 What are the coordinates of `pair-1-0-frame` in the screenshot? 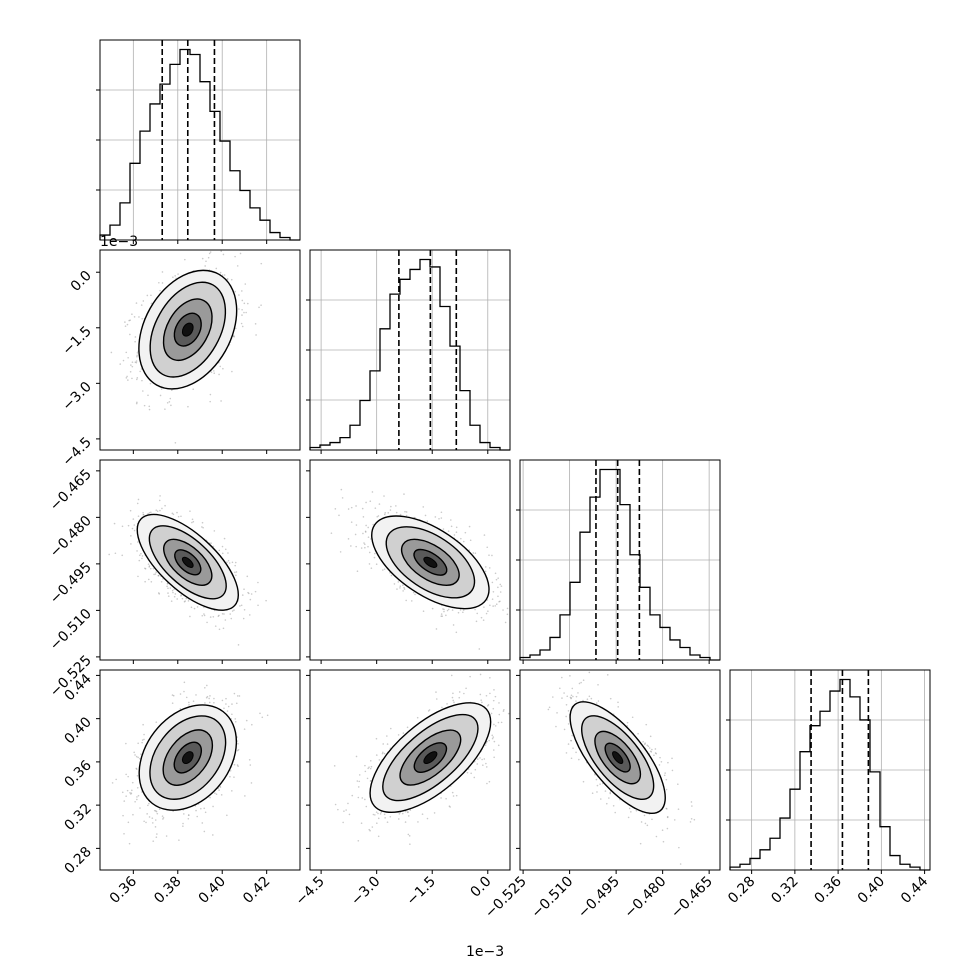 It's located at (200, 350).